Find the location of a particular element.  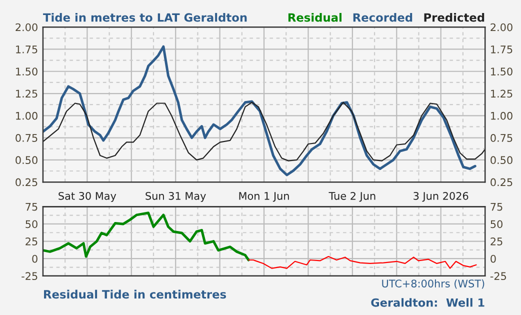

y2-tick-label: -25 is located at coordinates (498, 276).